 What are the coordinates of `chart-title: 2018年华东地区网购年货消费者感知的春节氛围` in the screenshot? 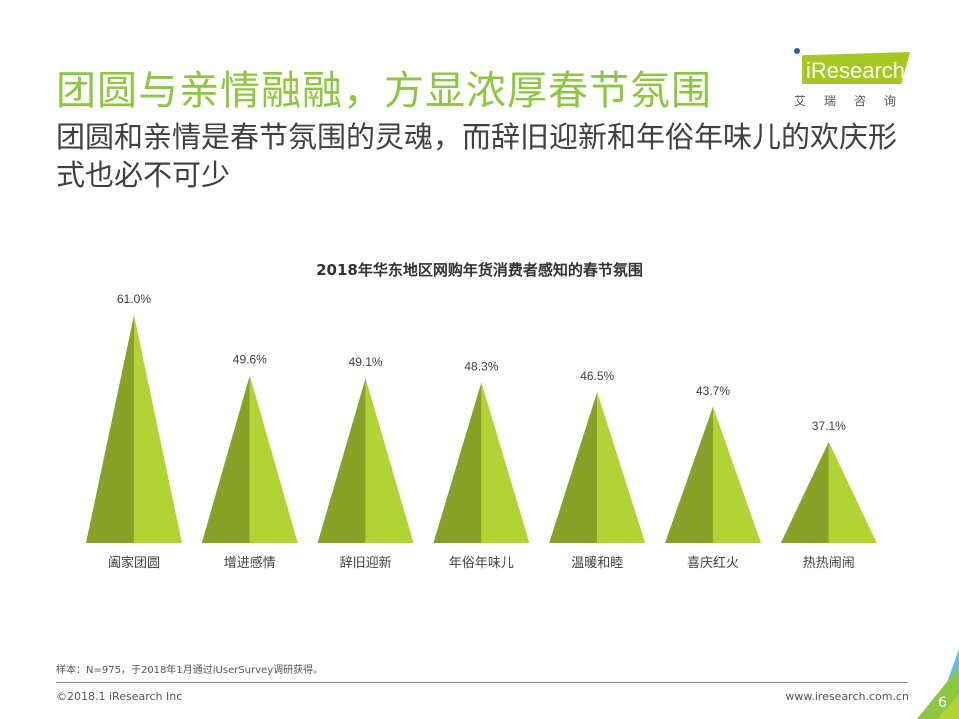 It's located at (479, 270).